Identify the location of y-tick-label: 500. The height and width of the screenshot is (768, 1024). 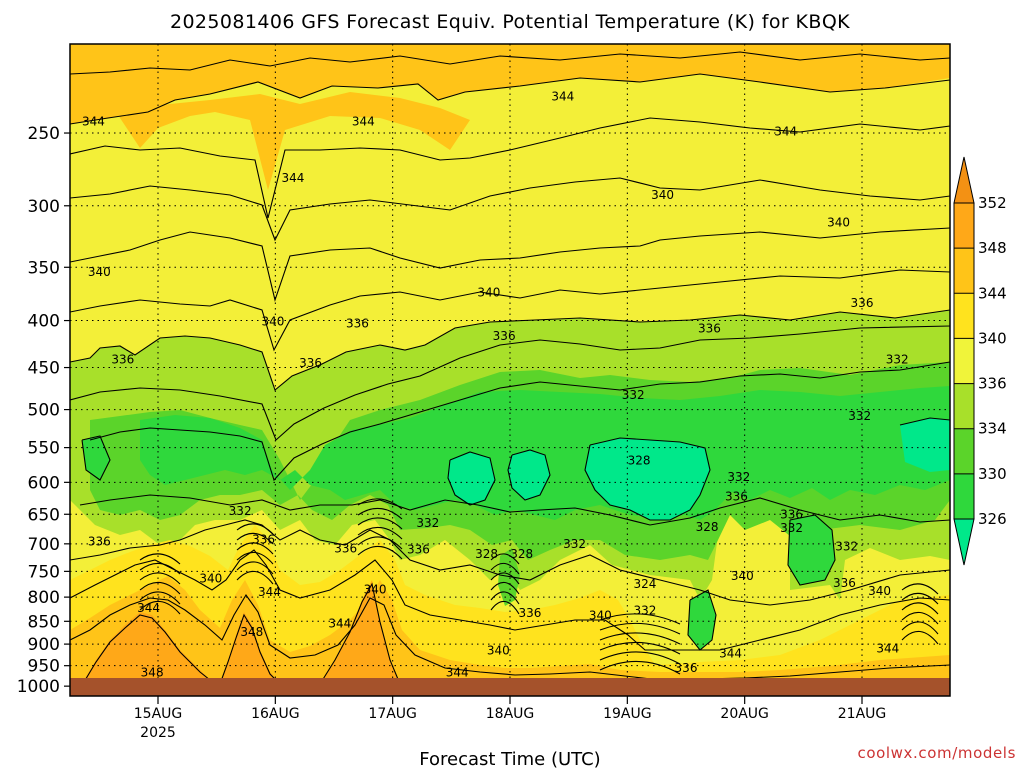
(44, 411).